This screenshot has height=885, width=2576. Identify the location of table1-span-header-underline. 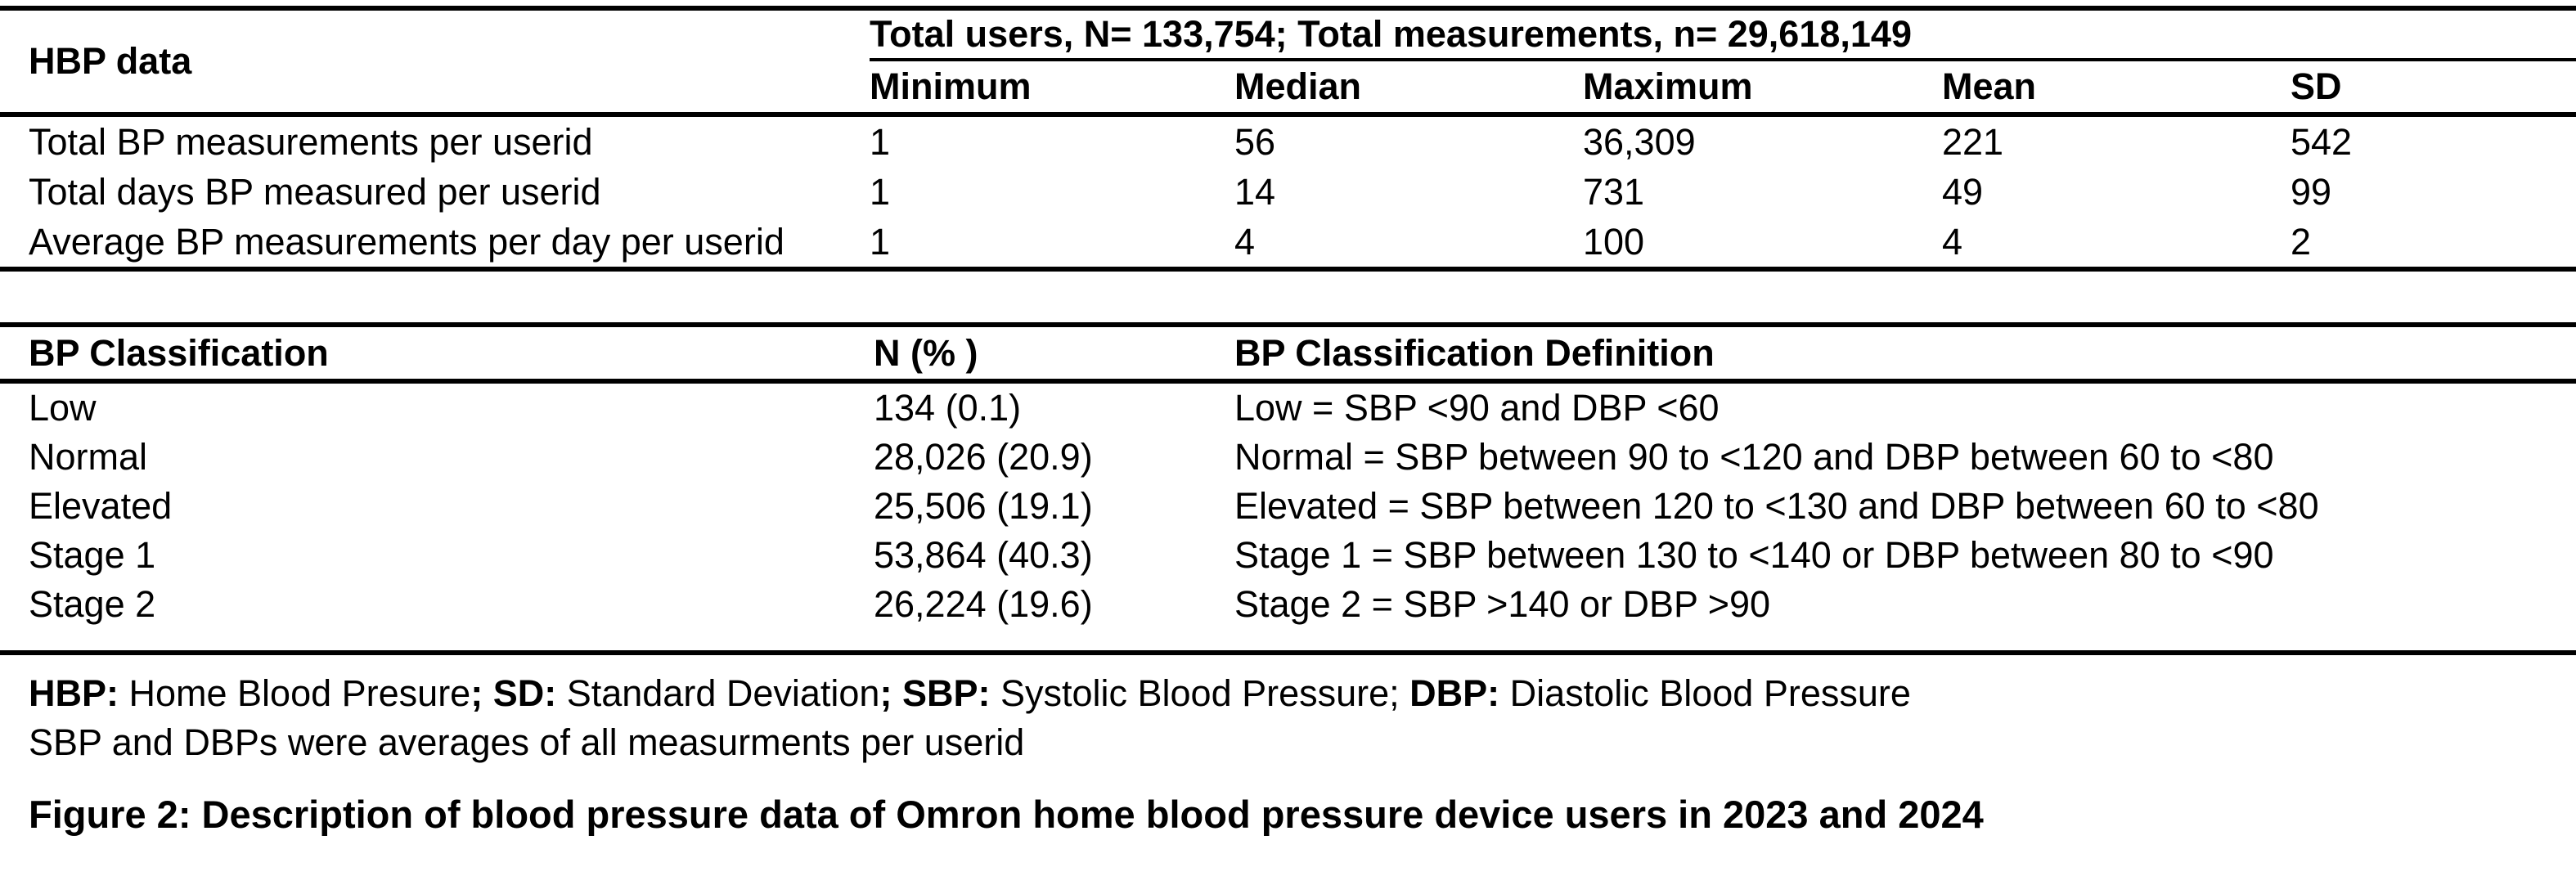
(1723, 59).